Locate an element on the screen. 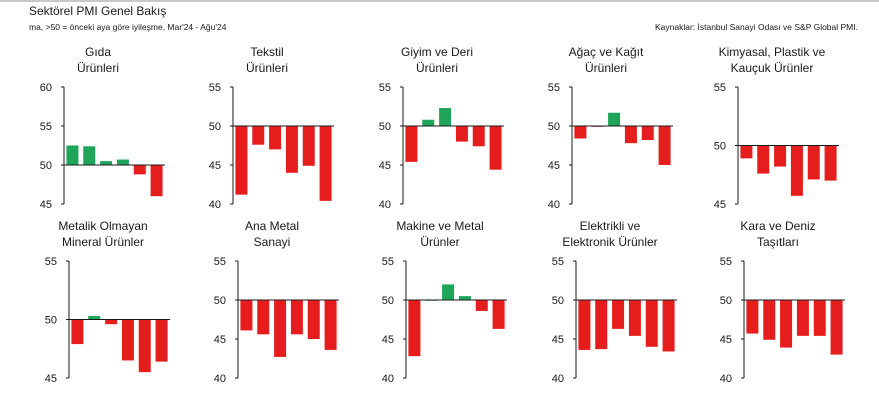  chart-panel-metalik-olmayan: Metalik Olmayan Mineral Ürünler 45 50 55 is located at coordinates (118, 305).